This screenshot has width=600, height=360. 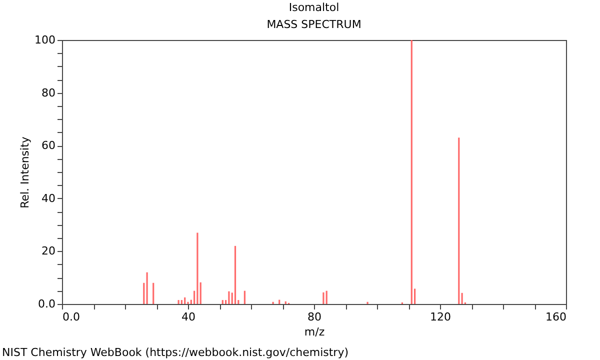 What do you see at coordinates (556, 317) in the screenshot?
I see `x-tick-label: 160` at bounding box center [556, 317].